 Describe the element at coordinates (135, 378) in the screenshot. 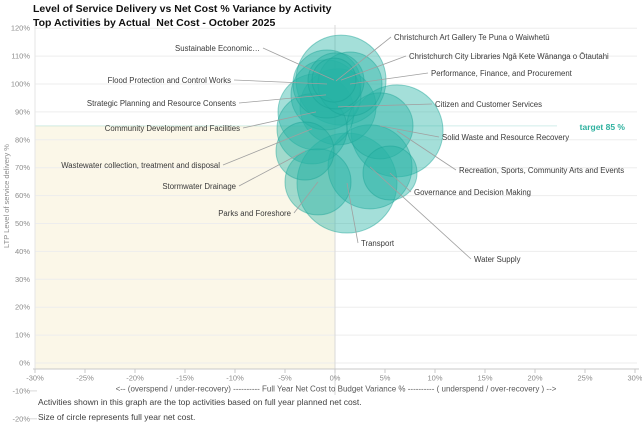

I see `x-tick-label: -20%` at that location.